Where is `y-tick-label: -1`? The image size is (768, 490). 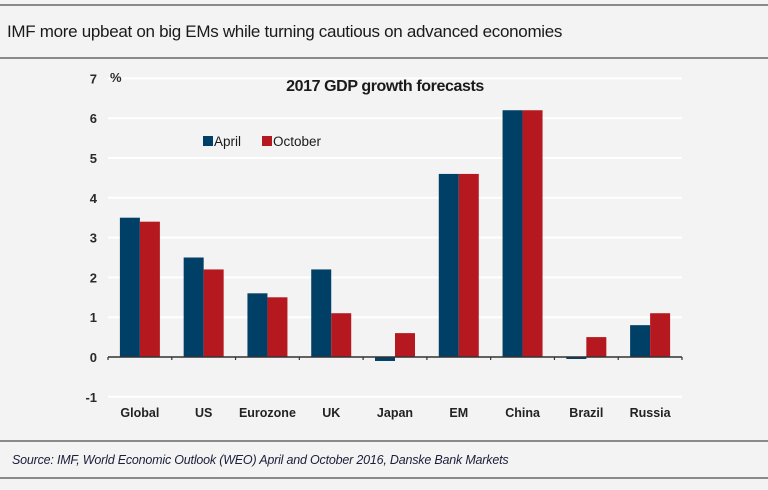
y-tick-label: -1 is located at coordinates (91, 397).